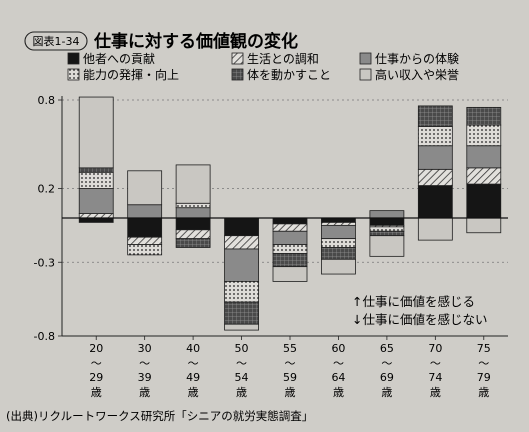 The image size is (529, 432). What do you see at coordinates (47, 189) in the screenshot?
I see `y-tick-label: 0.2` at bounding box center [47, 189].